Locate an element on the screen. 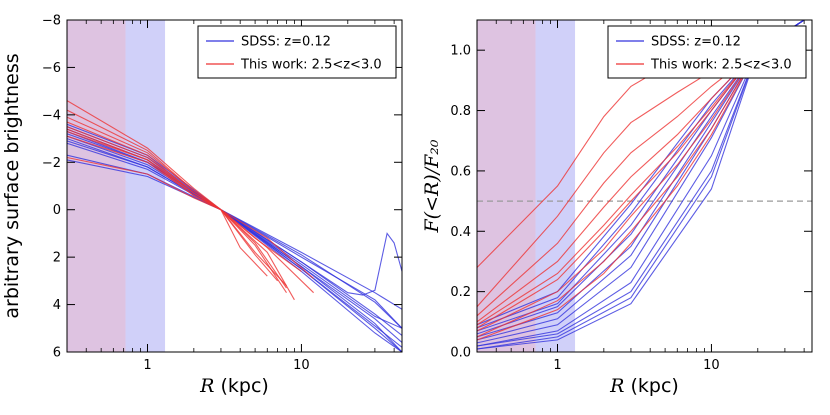  blue-band is located at coordinates (145, 186).